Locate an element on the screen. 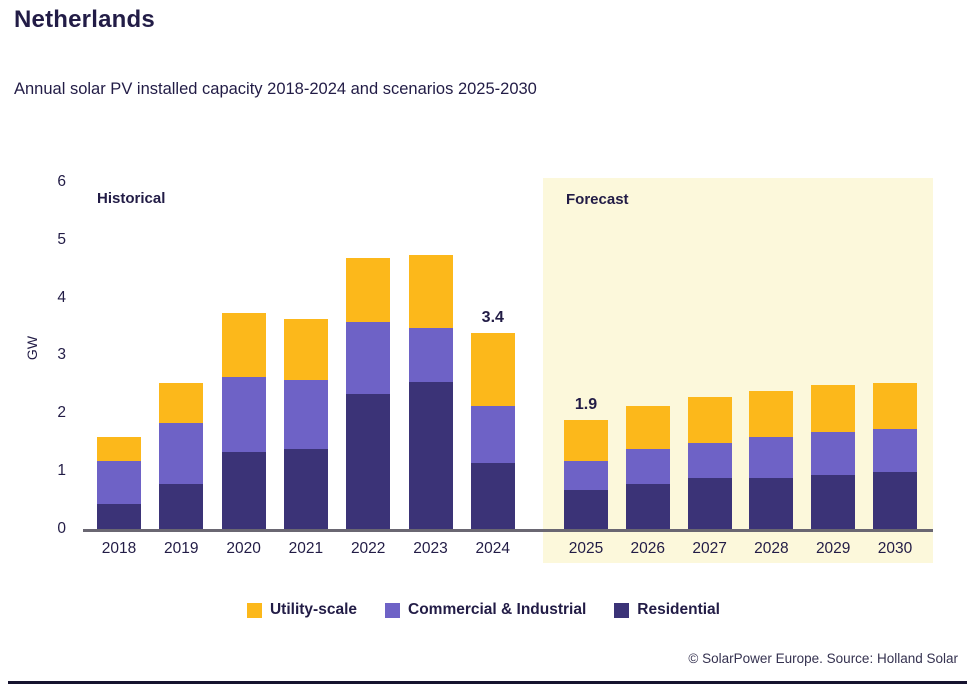  x-tick-label-2028: 2028 is located at coordinates (771, 548).